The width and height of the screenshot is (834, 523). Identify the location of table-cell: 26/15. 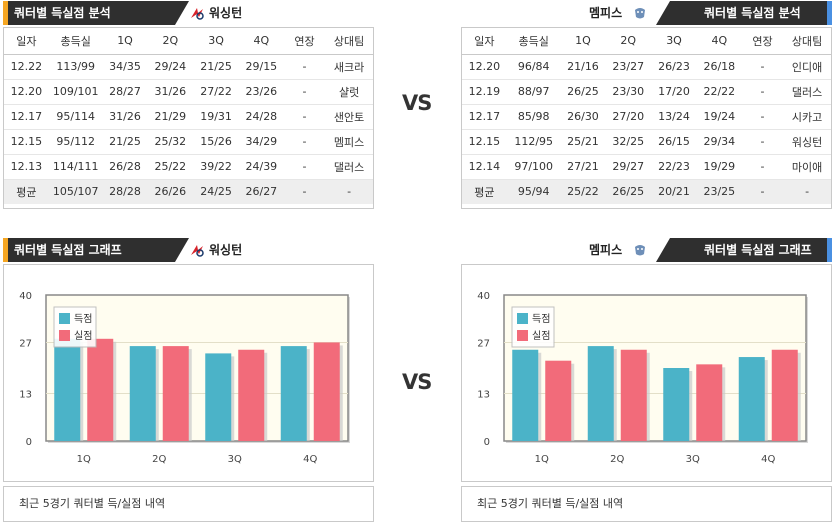
(674, 142).